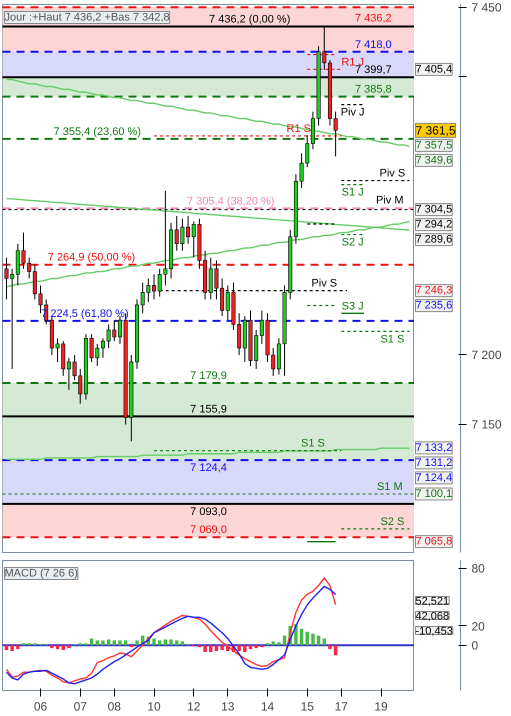 Image resolution: width=511 pixels, height=716 pixels. What do you see at coordinates (434, 478) in the screenshot?
I see `text: 7 124,4` at bounding box center [434, 478].